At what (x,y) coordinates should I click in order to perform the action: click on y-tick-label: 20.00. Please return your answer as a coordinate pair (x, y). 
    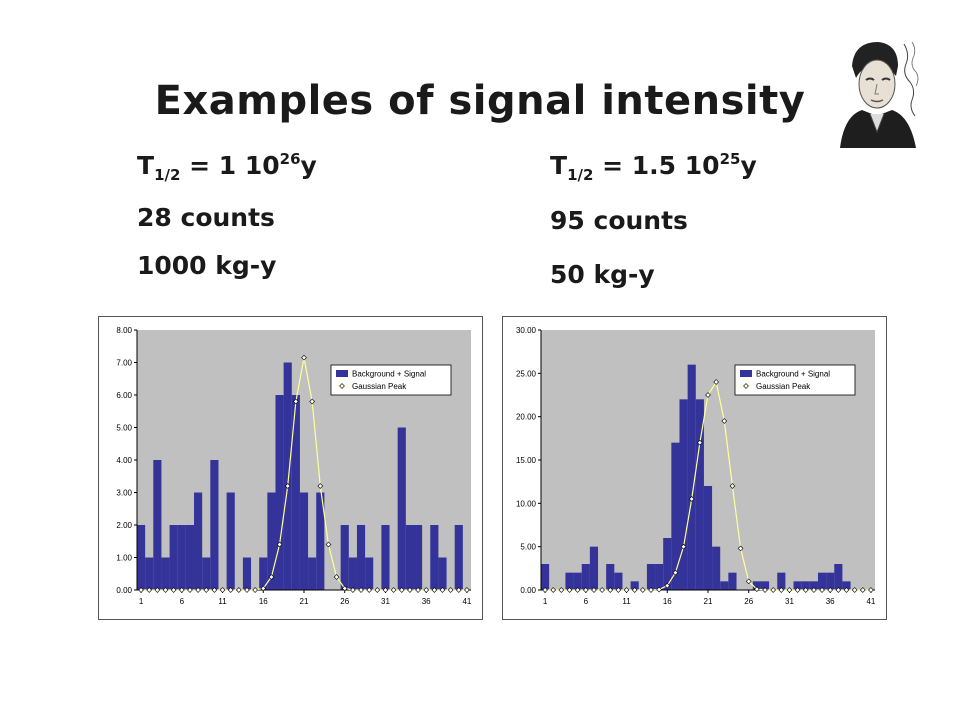
    Looking at the image, I should click on (526, 417).